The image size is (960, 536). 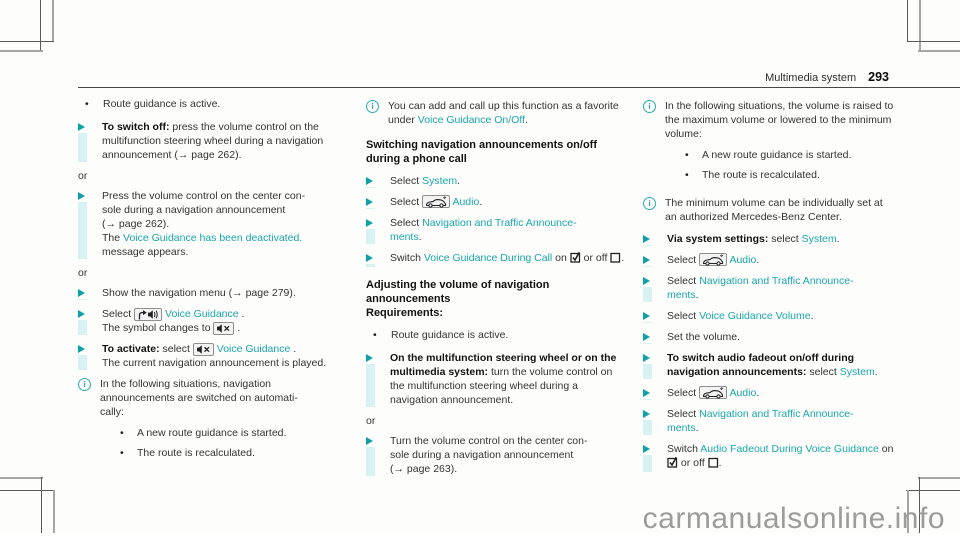 What do you see at coordinates (785, 239) in the screenshot?
I see `body-text: select` at bounding box center [785, 239].